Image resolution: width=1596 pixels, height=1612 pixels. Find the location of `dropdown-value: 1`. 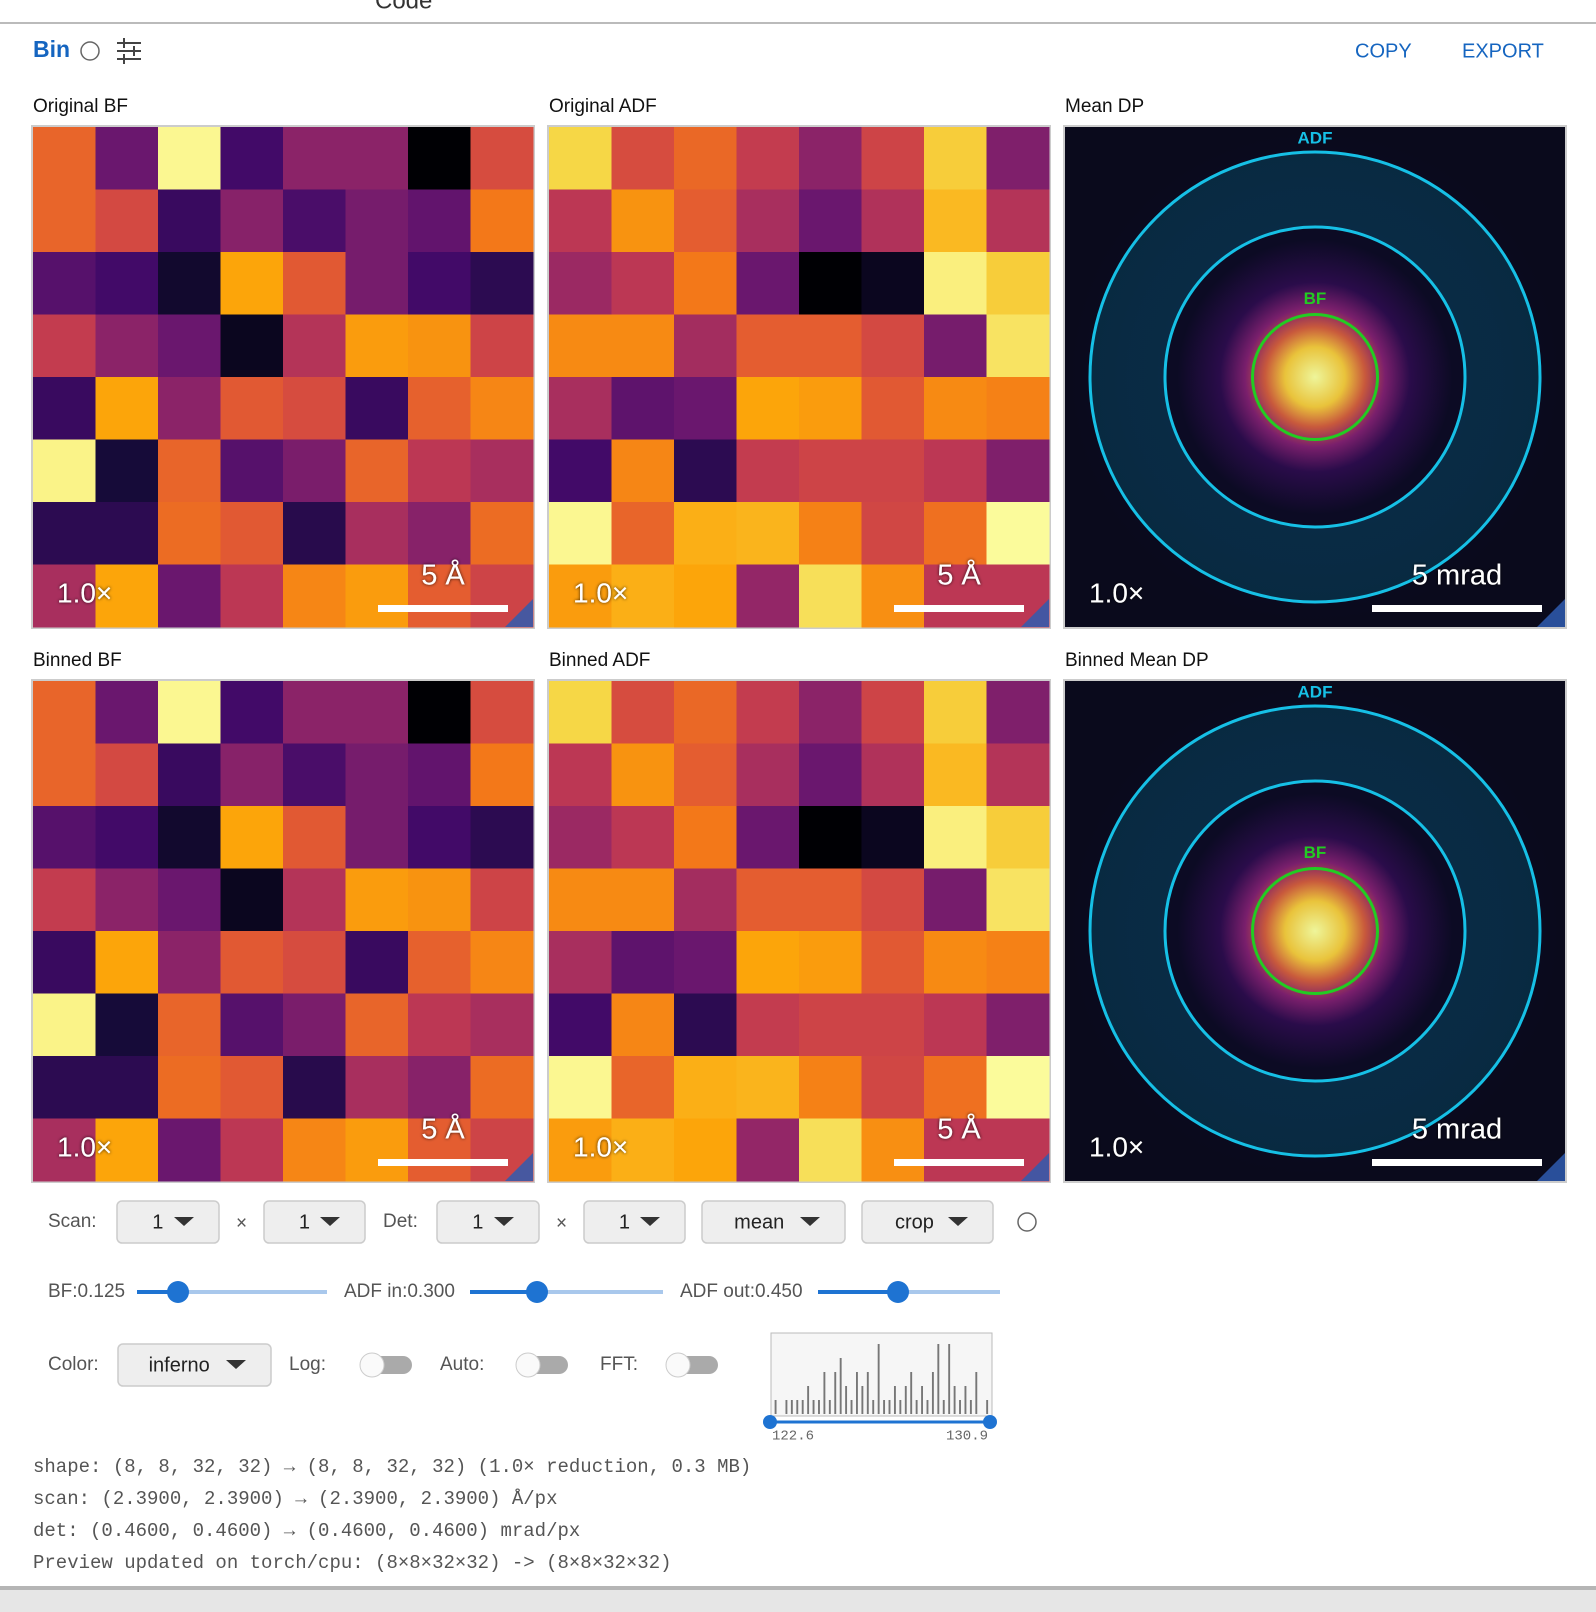

dropdown-value: 1 is located at coordinates (477, 1222).